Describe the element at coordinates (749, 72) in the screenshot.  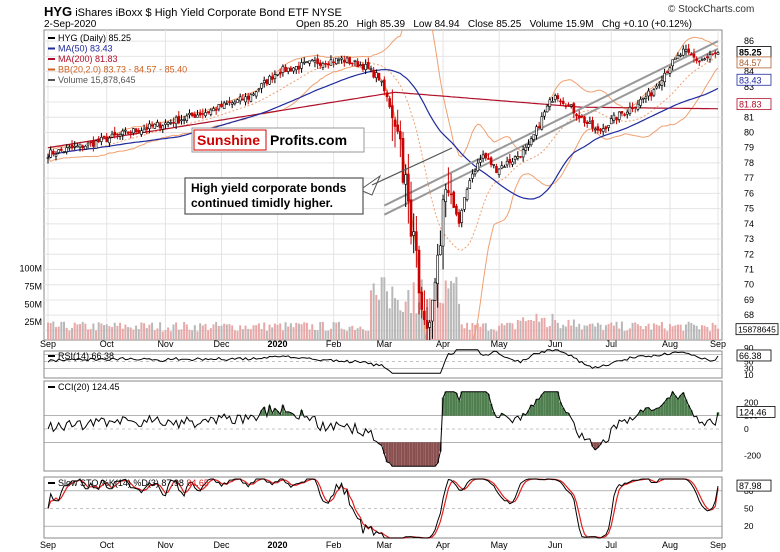
I see `price-tick-label: 84` at that location.